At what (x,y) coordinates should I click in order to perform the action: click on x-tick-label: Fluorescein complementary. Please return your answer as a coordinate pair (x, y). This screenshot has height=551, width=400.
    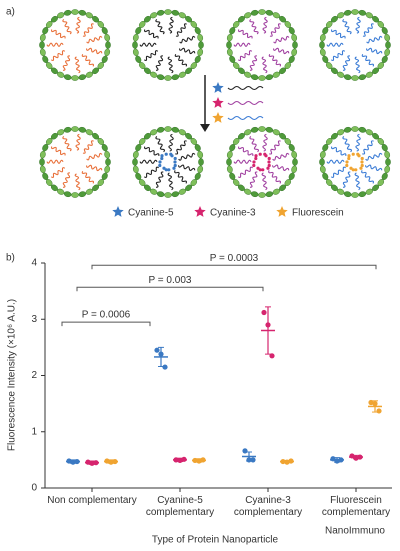
    Looking at the image, I should click on (356, 506).